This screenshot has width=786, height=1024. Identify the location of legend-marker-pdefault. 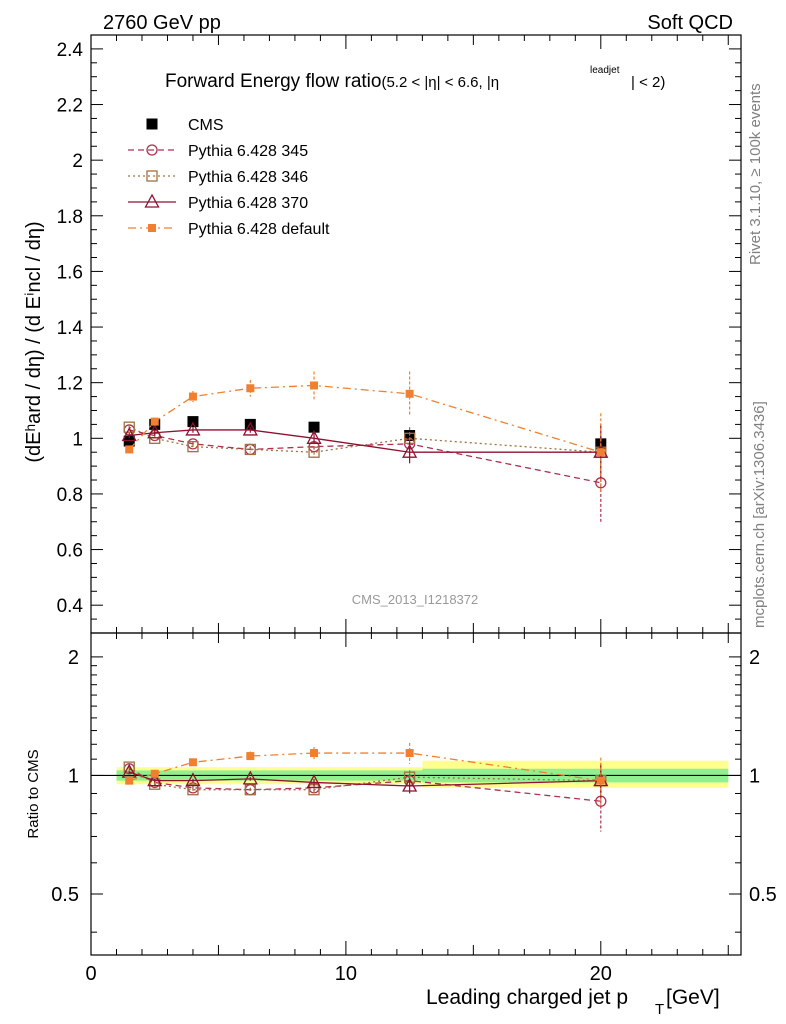
(152, 228).